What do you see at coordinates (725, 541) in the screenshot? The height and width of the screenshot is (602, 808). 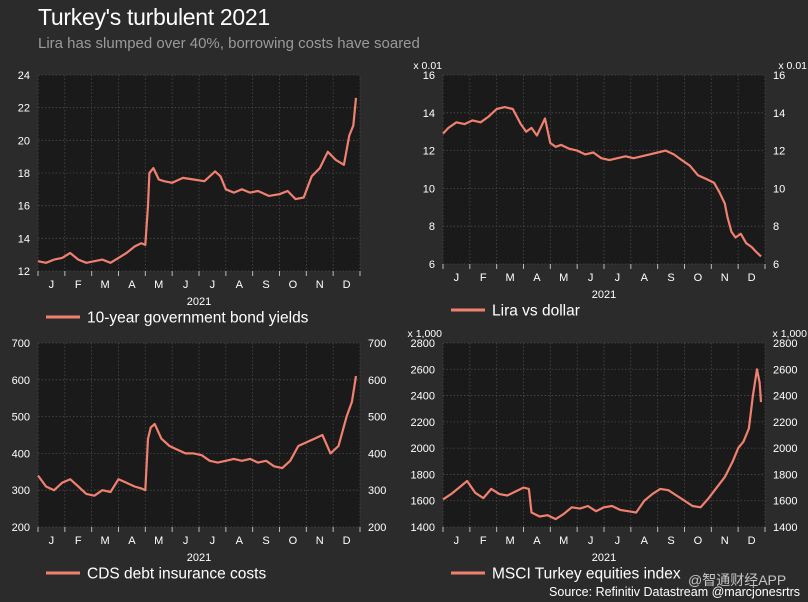 I see `chart4-month-label: N` at bounding box center [725, 541].